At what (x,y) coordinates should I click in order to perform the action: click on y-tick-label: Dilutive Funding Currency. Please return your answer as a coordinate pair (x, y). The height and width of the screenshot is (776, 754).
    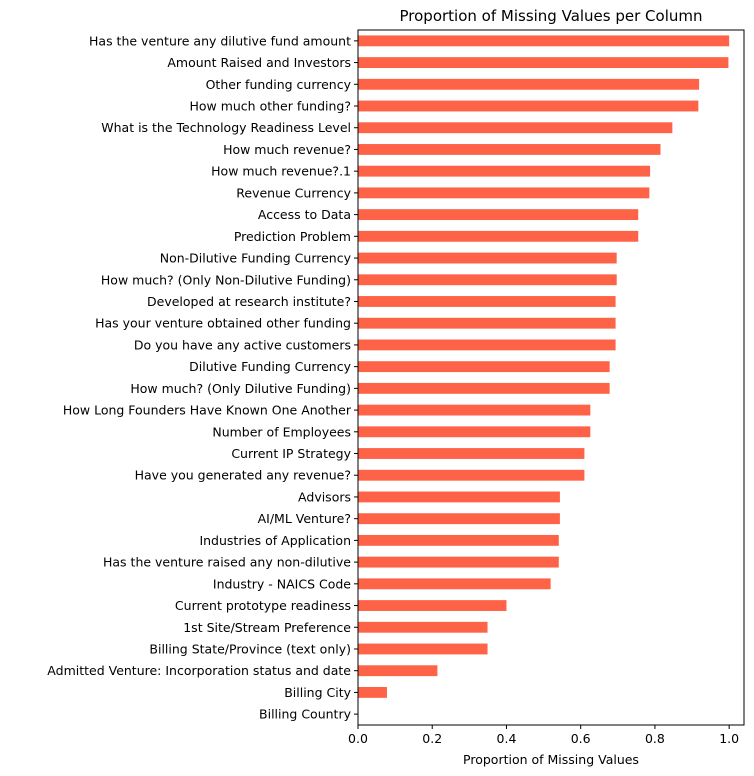
    Looking at the image, I should click on (270, 366).